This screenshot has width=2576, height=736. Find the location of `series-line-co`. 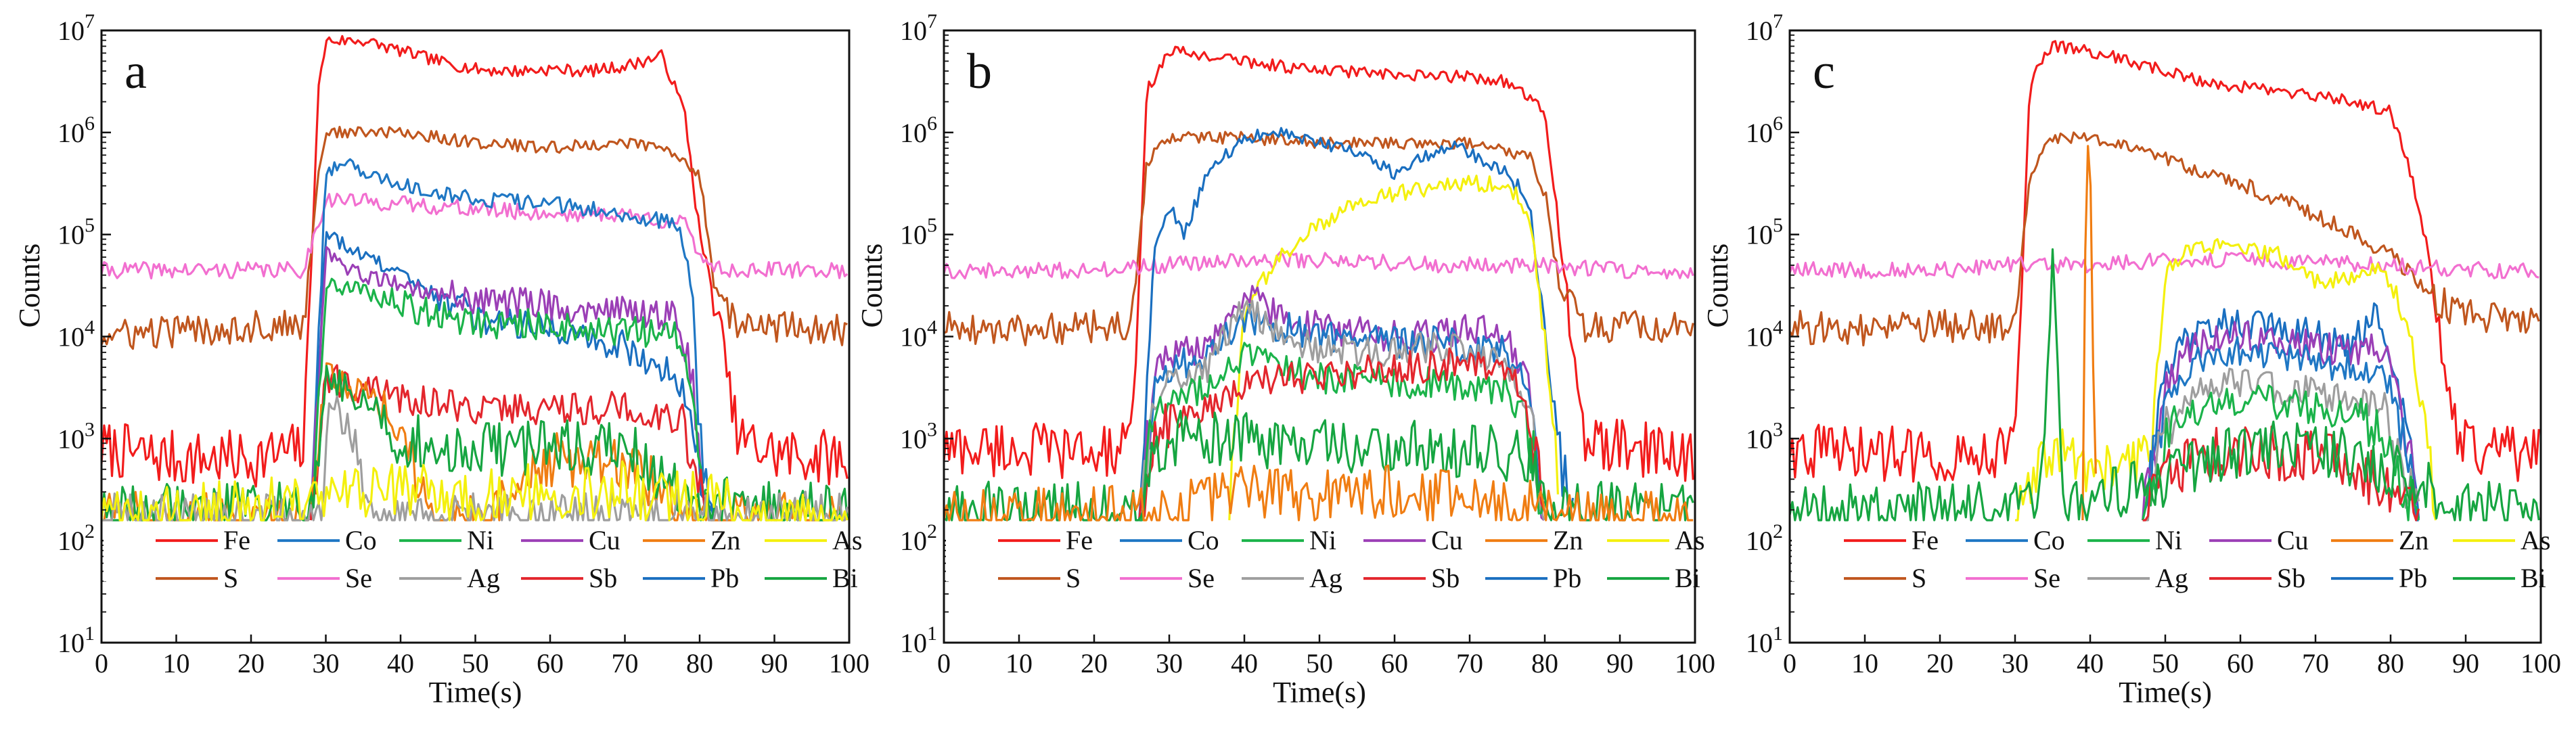

series-line-co is located at coordinates (2280, 429).